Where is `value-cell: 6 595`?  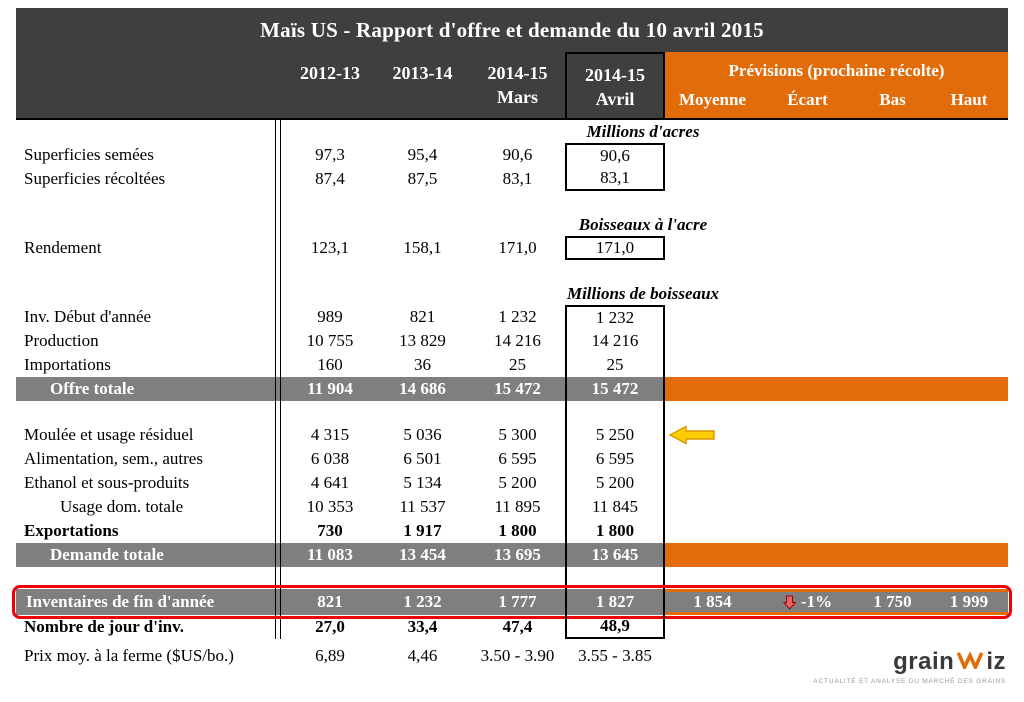
value-cell: 6 595 is located at coordinates (615, 459).